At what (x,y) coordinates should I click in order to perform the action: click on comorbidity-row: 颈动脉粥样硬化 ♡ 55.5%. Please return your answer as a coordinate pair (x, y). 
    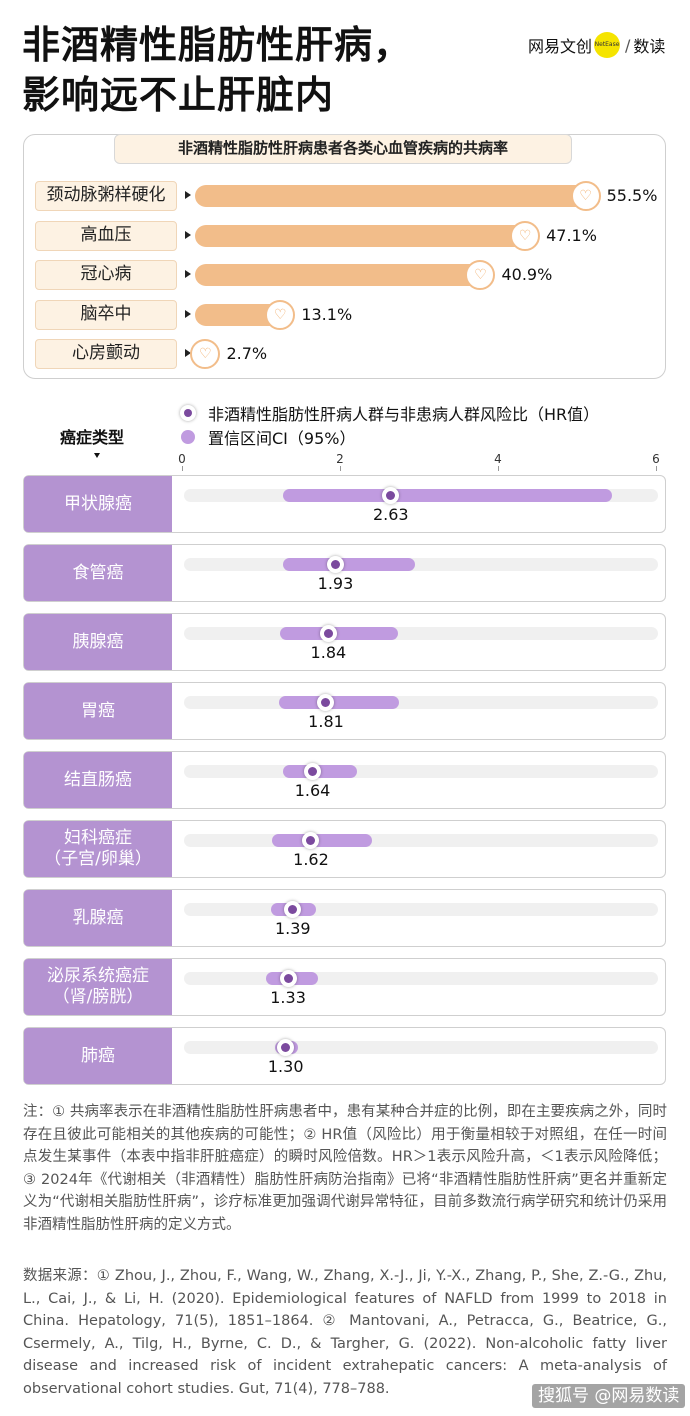
    Looking at the image, I should click on (355, 197).